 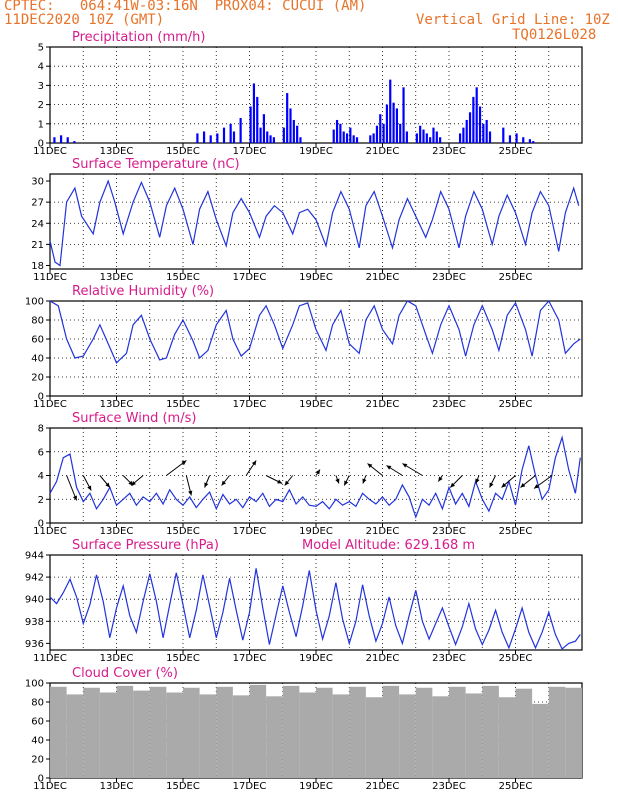 I want to click on rh-panel-title: Relative Humidity (%), so click(x=143, y=291).